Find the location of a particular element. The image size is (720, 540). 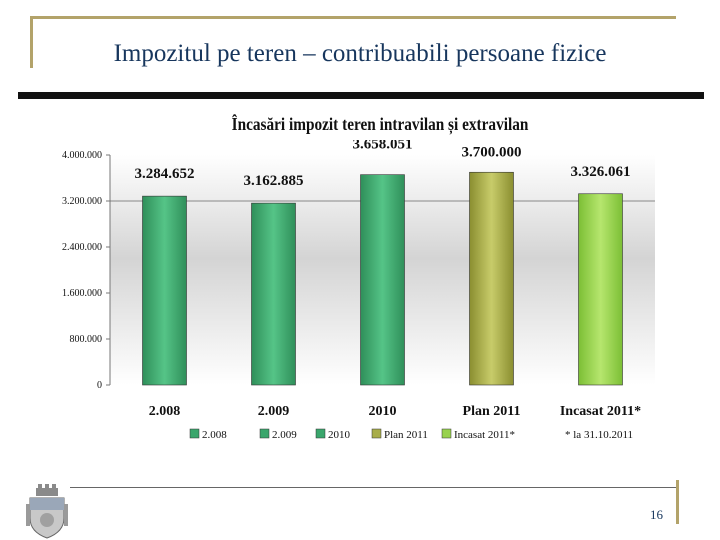

y-tick-label: 800.000 is located at coordinates (86, 339).